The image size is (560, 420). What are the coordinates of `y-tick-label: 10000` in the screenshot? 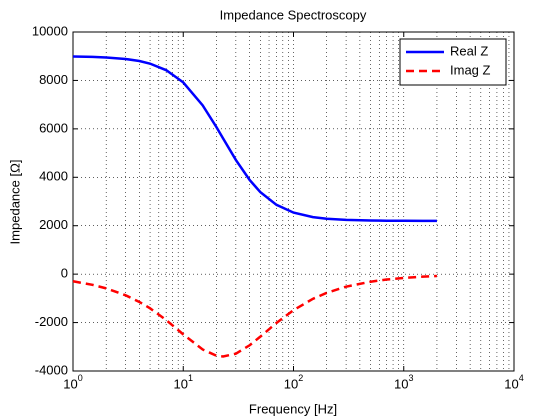 It's located at (50, 30).